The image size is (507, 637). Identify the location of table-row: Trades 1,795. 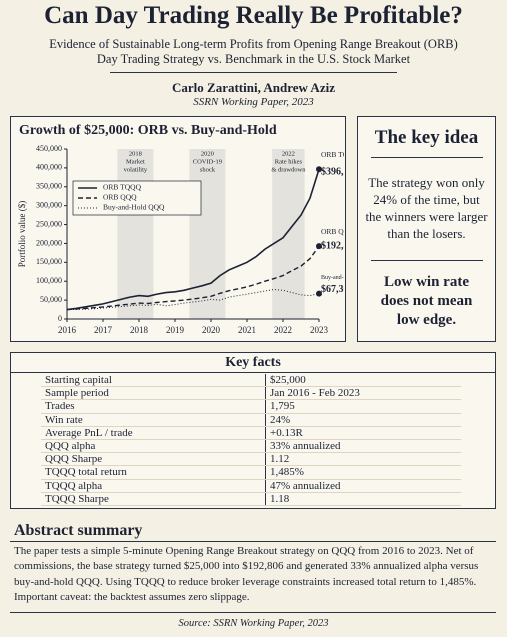
(251, 406).